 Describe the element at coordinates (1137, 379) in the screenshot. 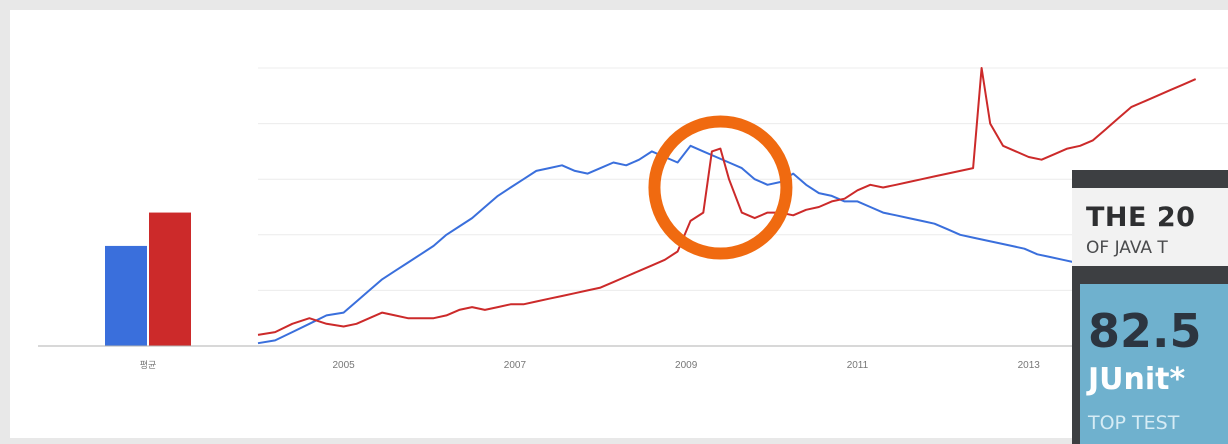

I see `infographic-tool-name: JUnit*` at that location.